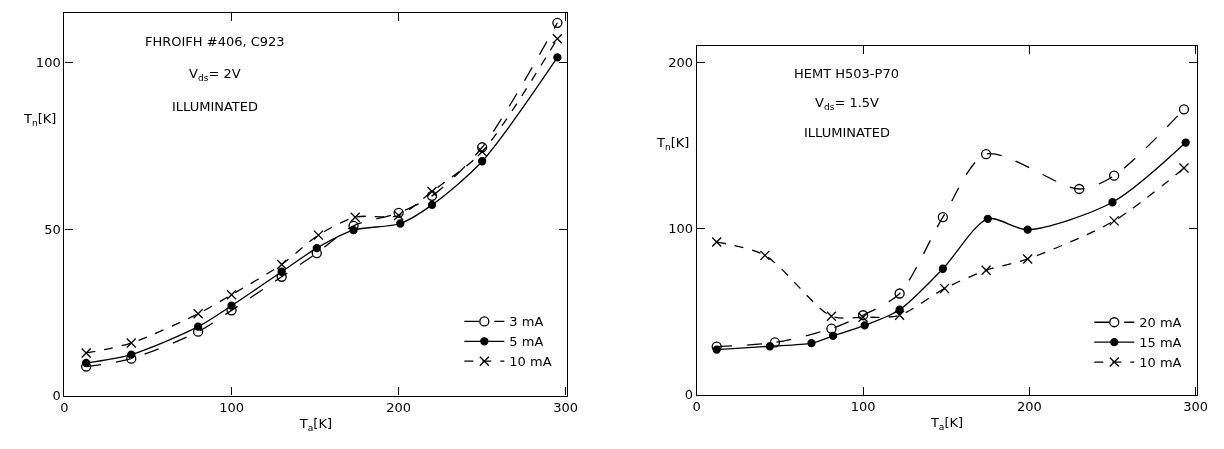 This screenshot has width=1224, height=449. Describe the element at coordinates (52, 229) in the screenshot. I see `y-tick-label: 50` at that location.